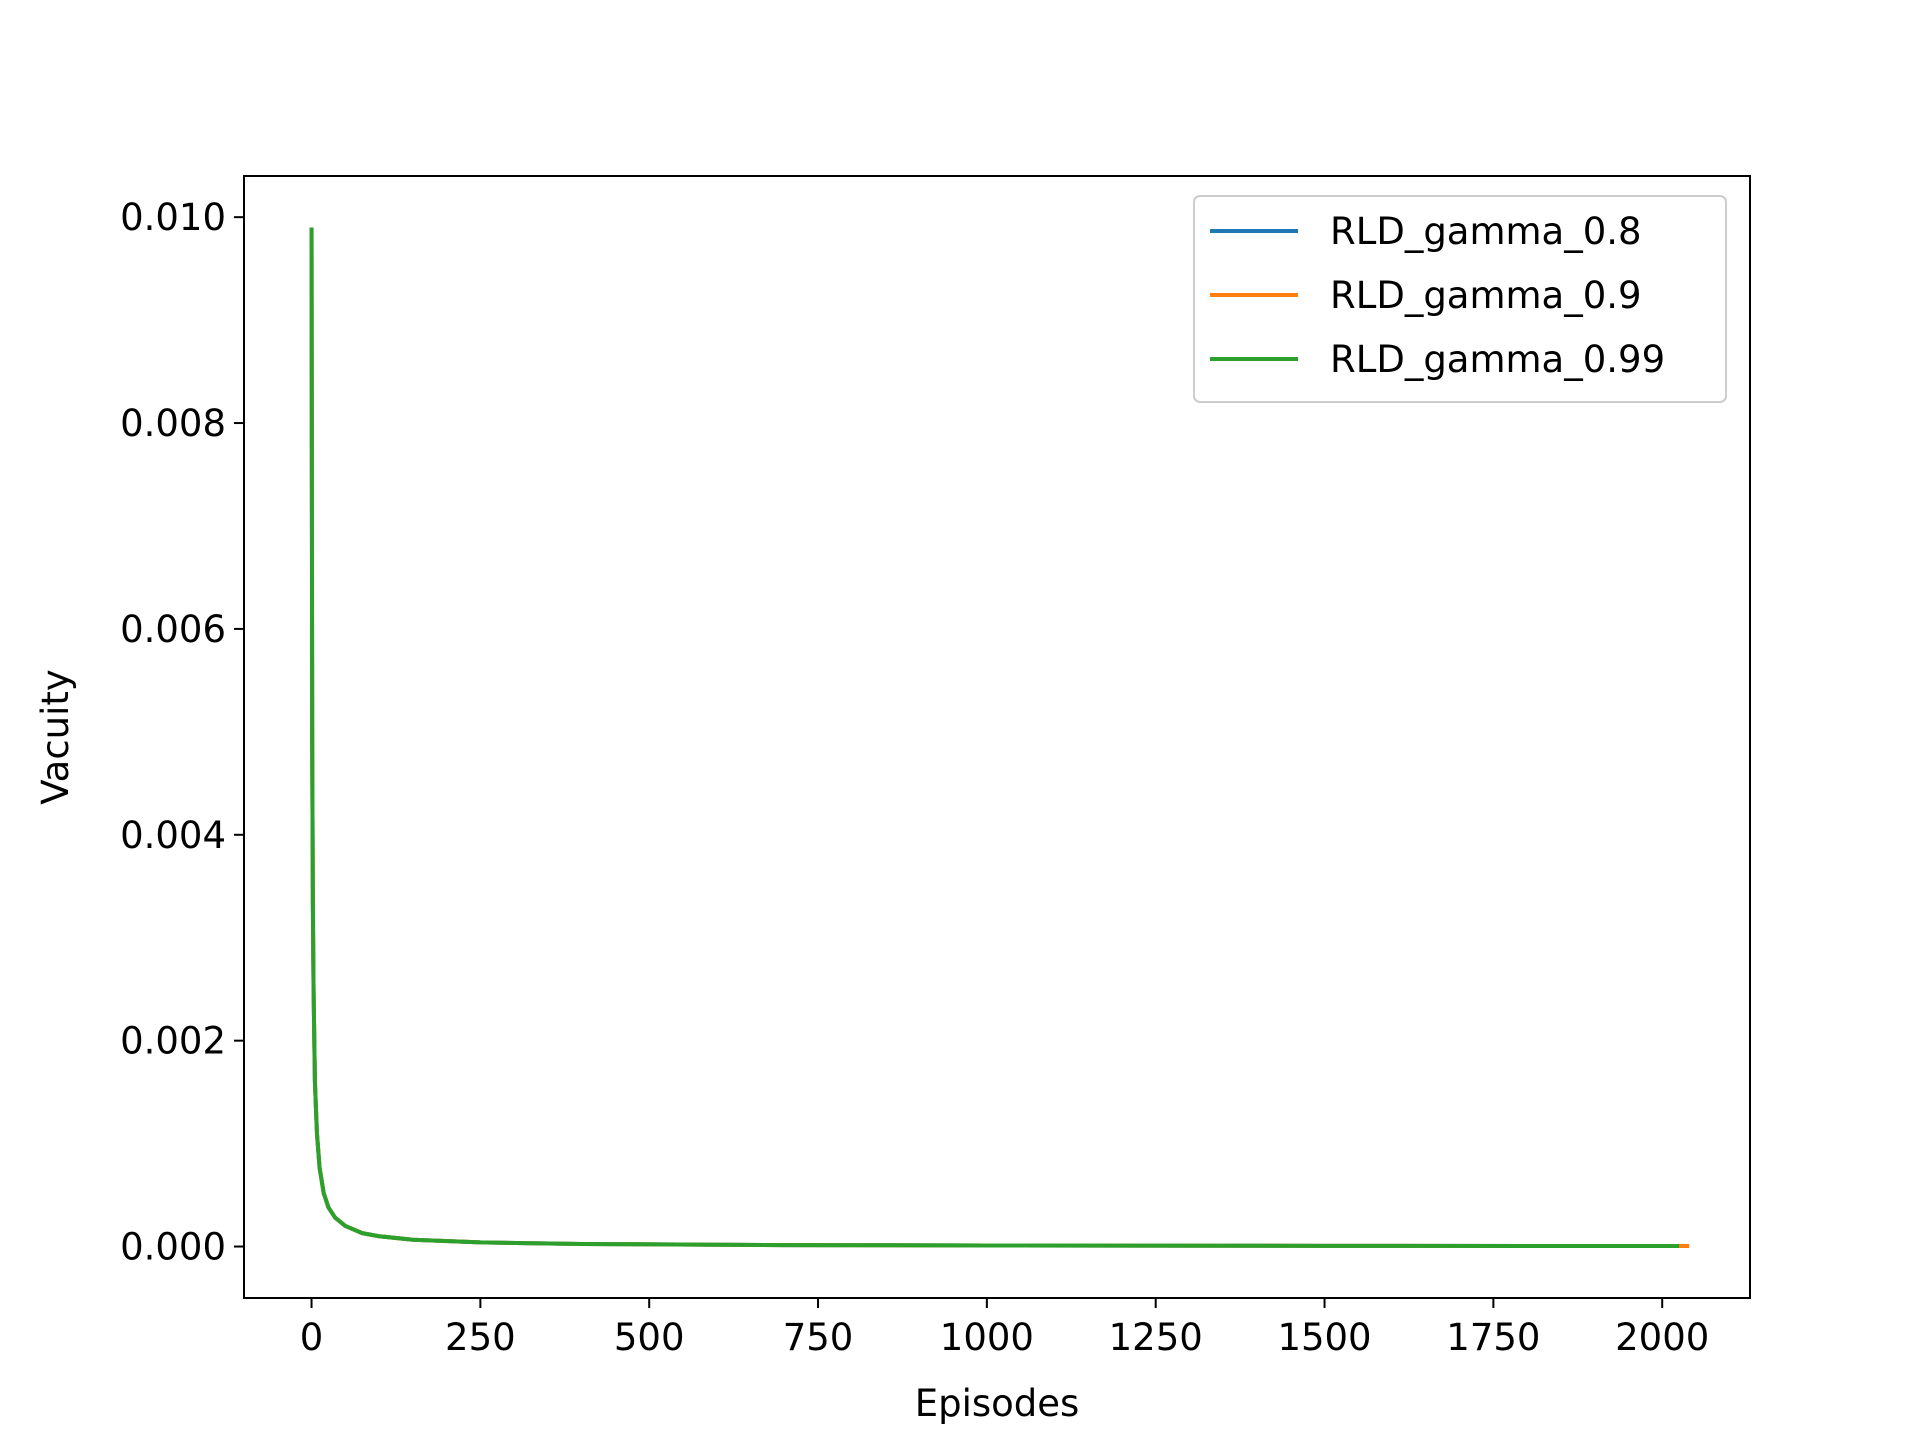 The image size is (1920, 1440). Describe the element at coordinates (997, 1403) in the screenshot. I see `x-axis-label: Episodes` at that location.